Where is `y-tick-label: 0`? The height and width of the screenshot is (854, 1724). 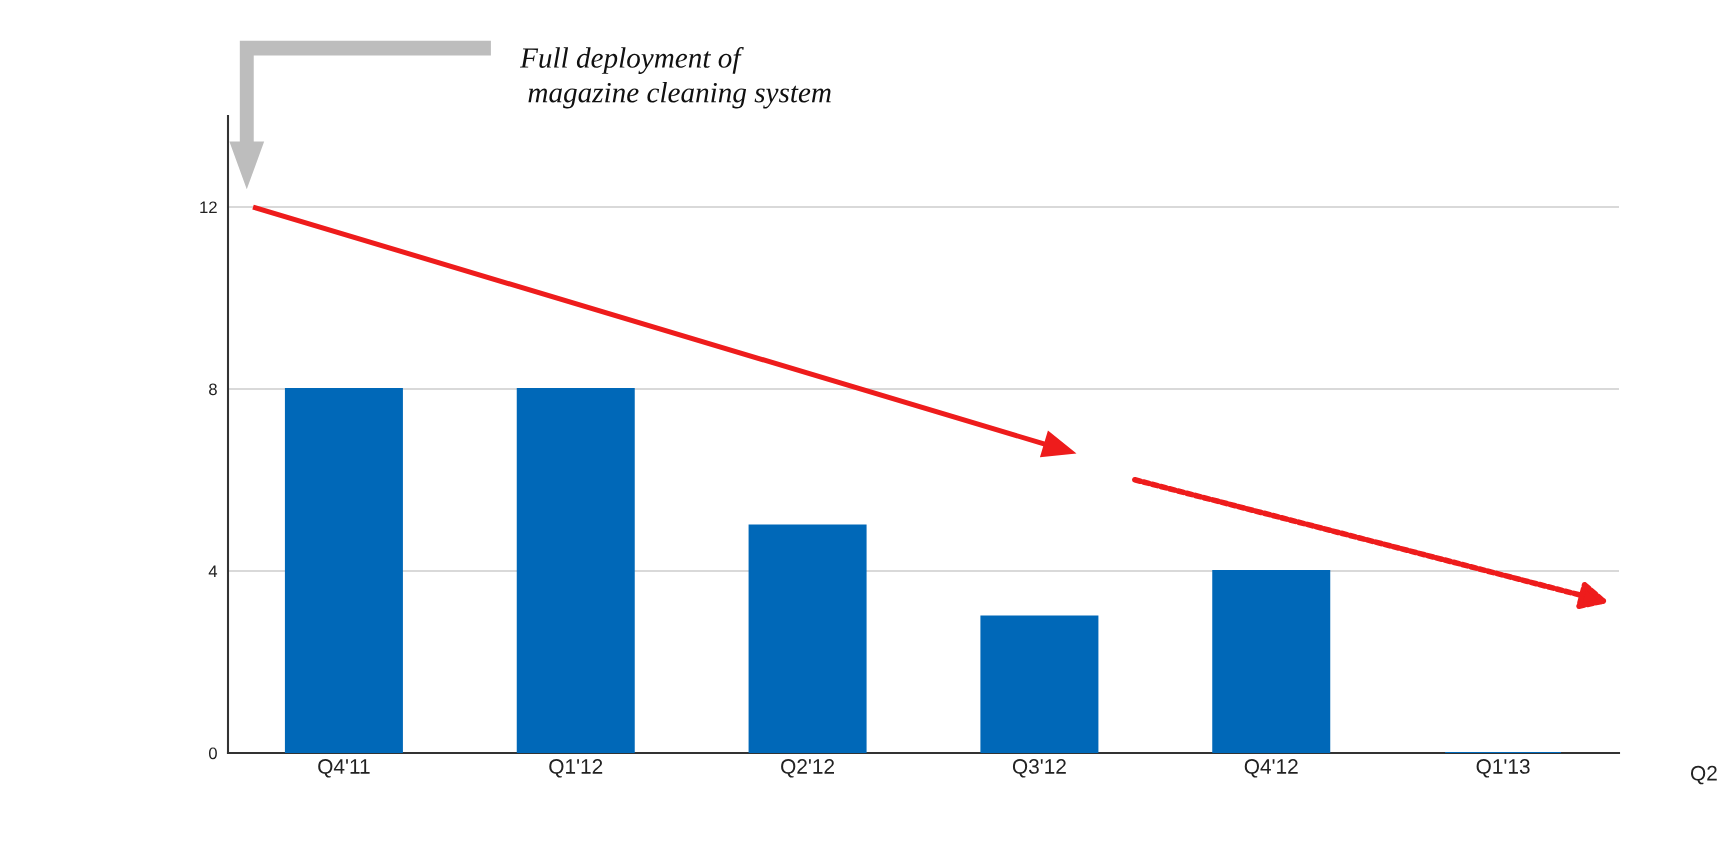 y-tick-label: 0 is located at coordinates (212, 753).